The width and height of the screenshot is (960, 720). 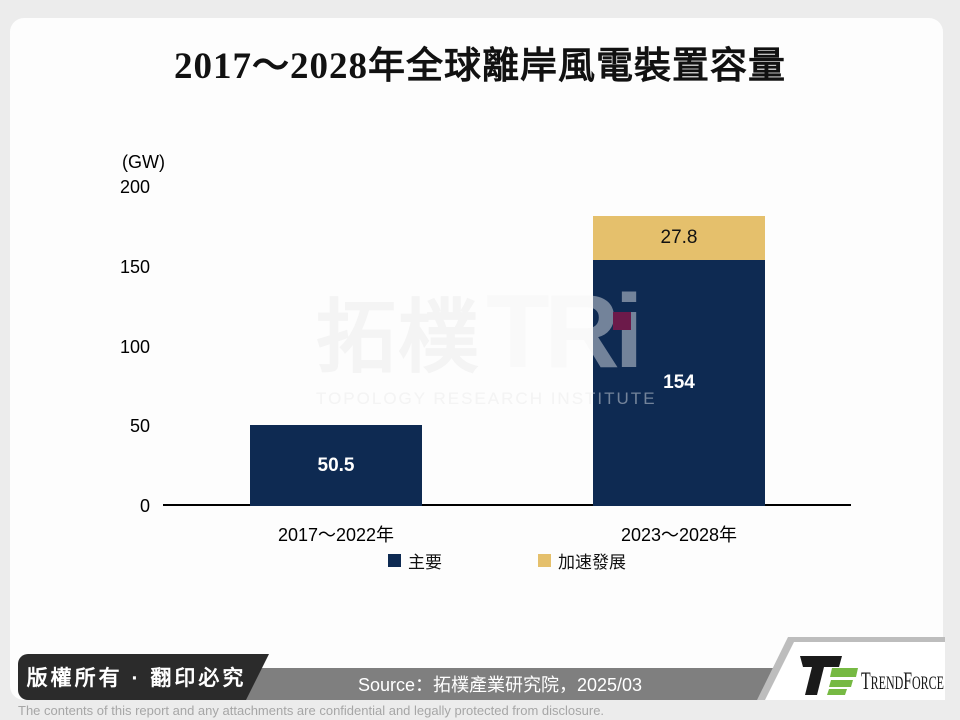 I want to click on y-tick-label: 100, so click(x=134, y=346).